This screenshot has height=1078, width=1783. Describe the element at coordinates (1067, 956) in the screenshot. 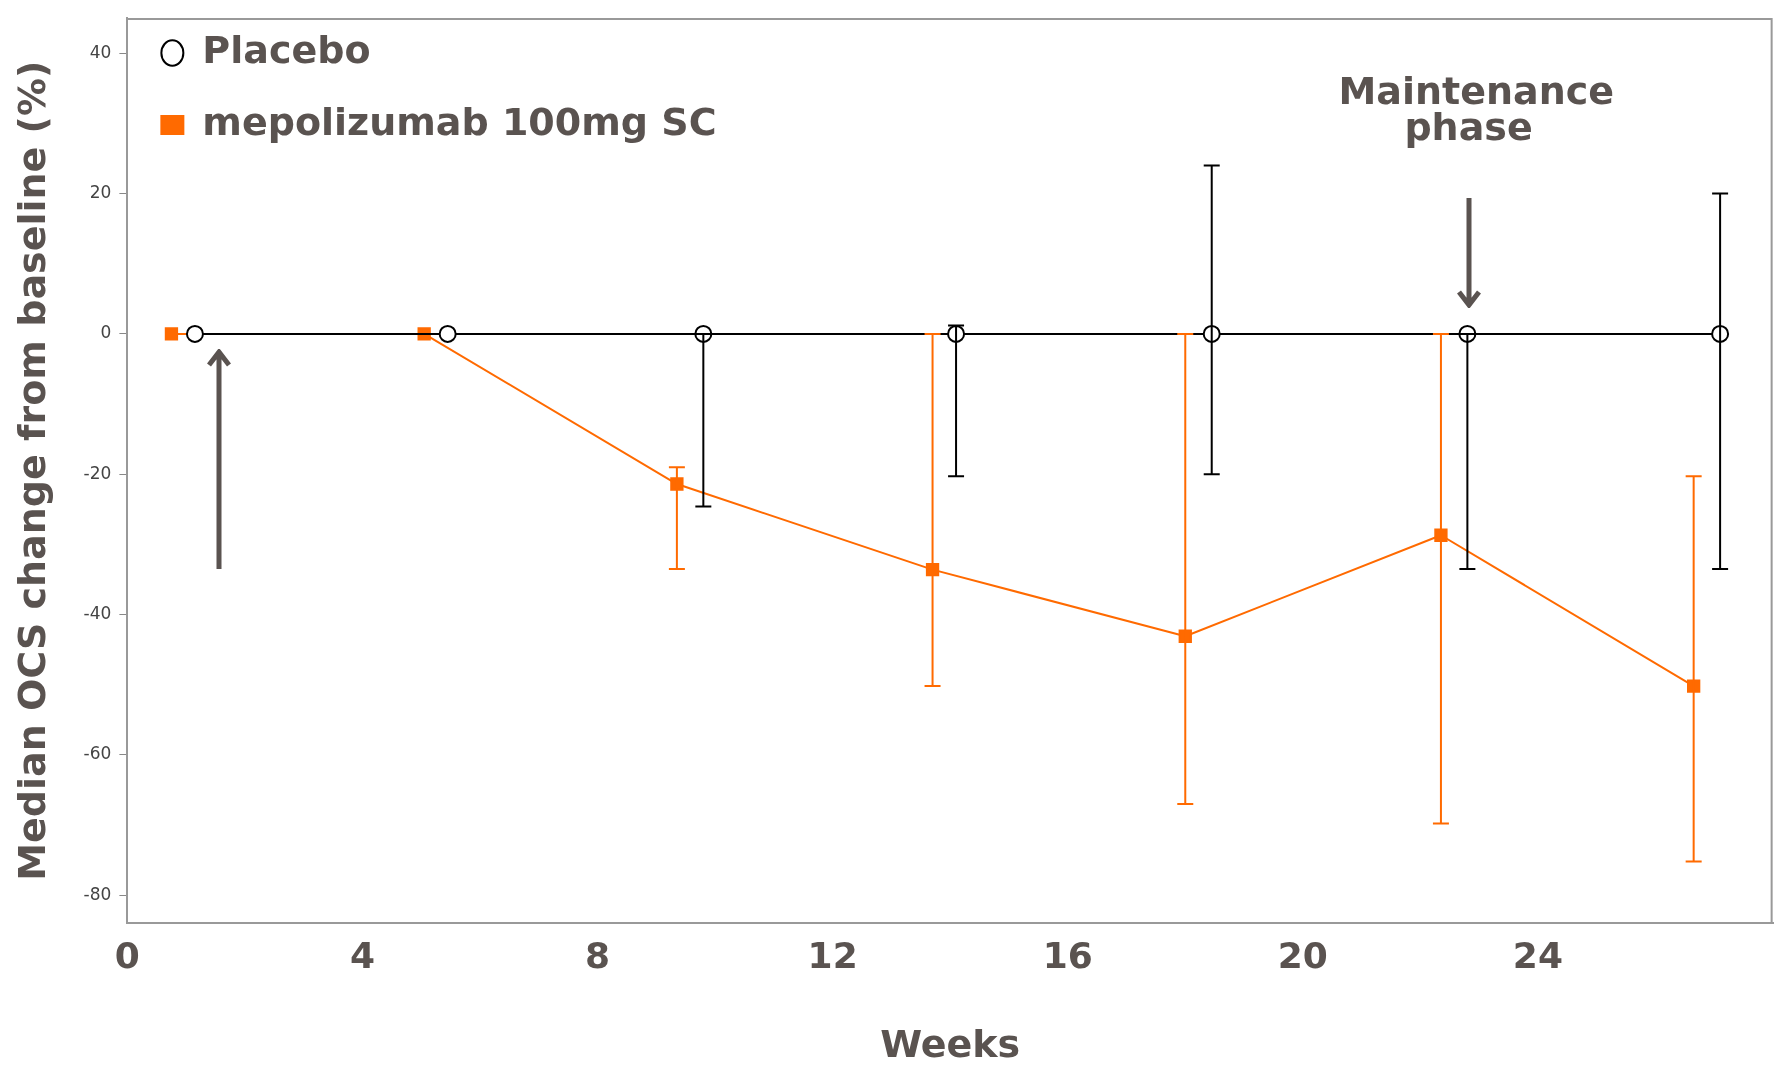

I see `x-tick-label: 16` at that location.